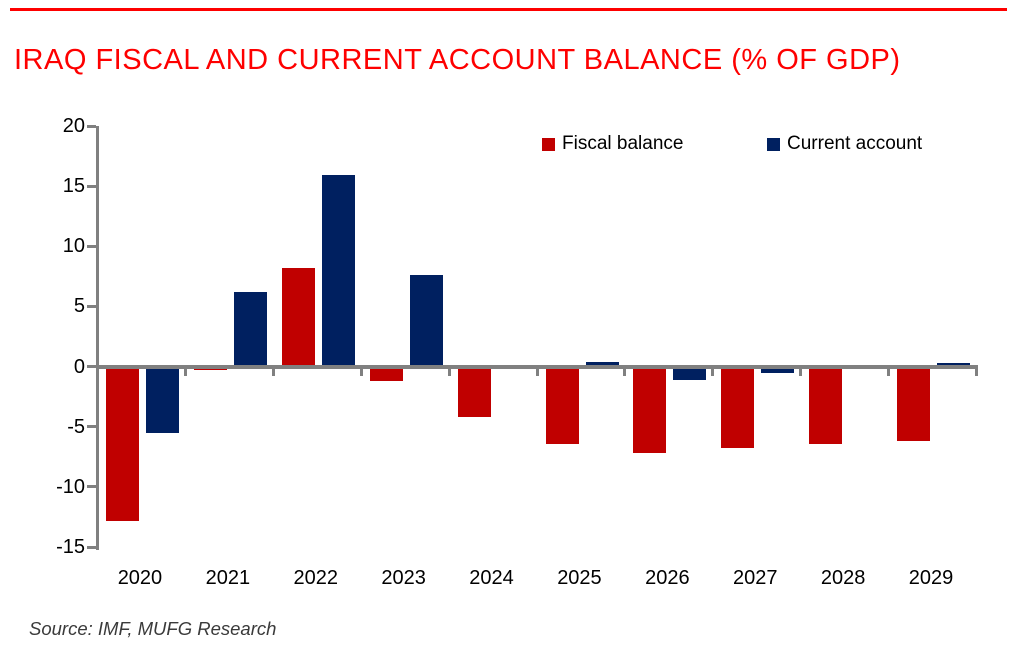 The width and height of the screenshot is (1017, 654). I want to click on y-axis-label-0: 0, so click(79, 366).